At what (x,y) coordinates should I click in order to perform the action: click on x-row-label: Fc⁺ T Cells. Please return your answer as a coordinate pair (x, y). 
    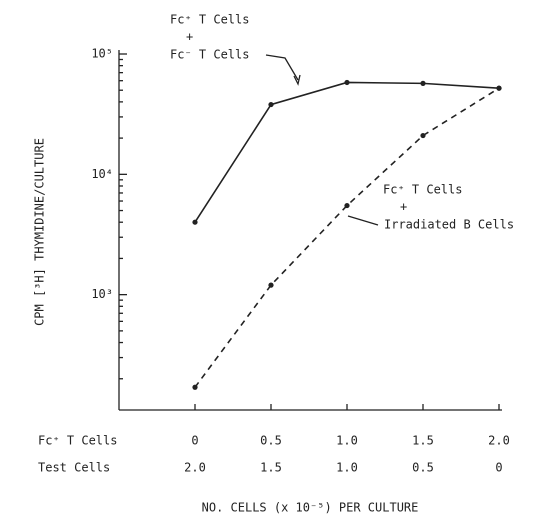
    Looking at the image, I should click on (77, 441).